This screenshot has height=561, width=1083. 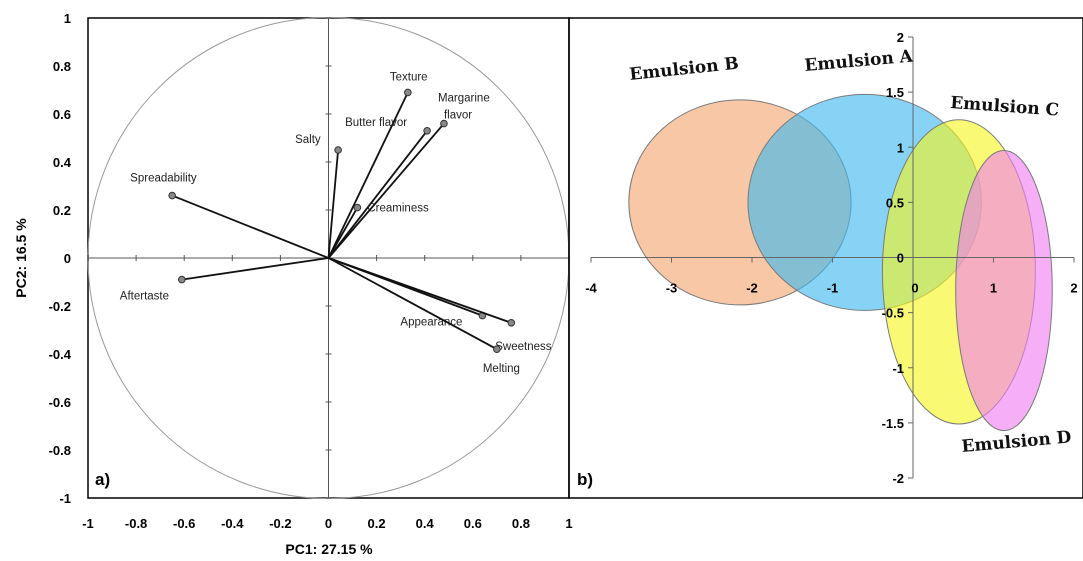 I want to click on panel-b-y-tick-label: 1, so click(x=900, y=147).